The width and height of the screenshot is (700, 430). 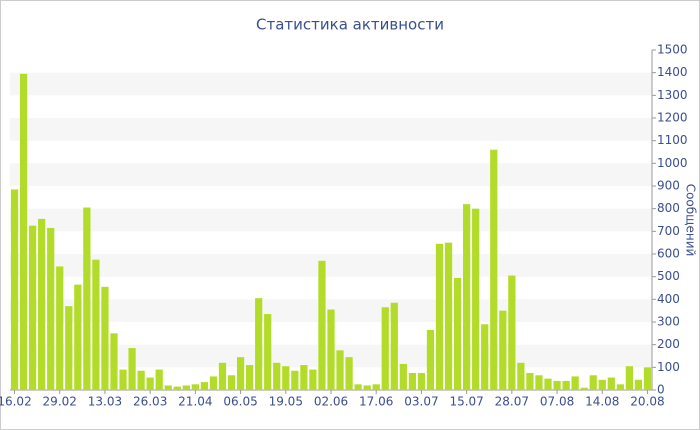 I want to click on chart-title: Статистика активности, so click(x=350, y=25).